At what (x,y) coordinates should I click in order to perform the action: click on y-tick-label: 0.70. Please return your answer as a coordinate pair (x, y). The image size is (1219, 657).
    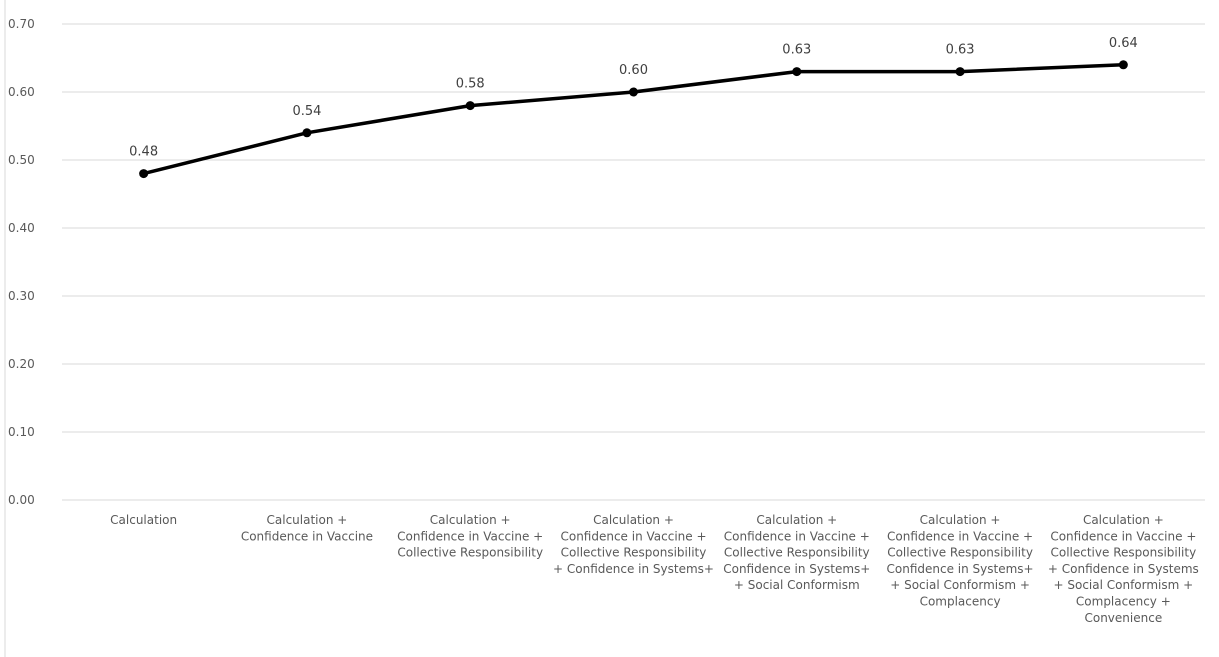
    Looking at the image, I should click on (21, 24).